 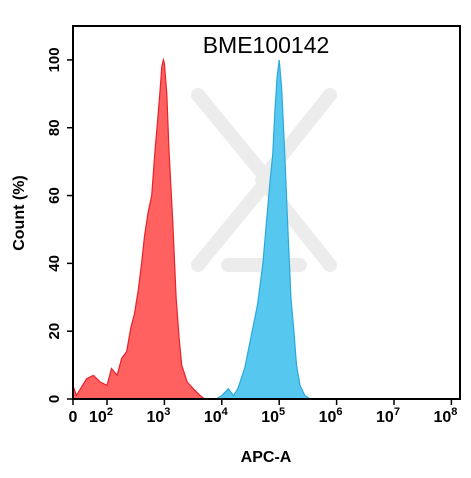 I want to click on watermark-logo, so click(x=264, y=180).